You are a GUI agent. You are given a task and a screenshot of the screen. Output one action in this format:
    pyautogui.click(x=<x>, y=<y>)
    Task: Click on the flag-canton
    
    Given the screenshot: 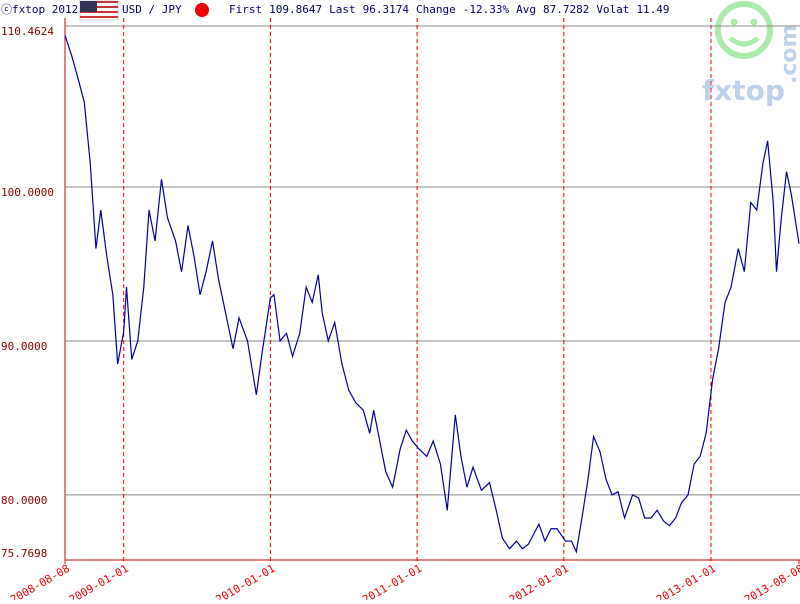 What is the action you would take?
    pyautogui.click(x=88, y=6)
    